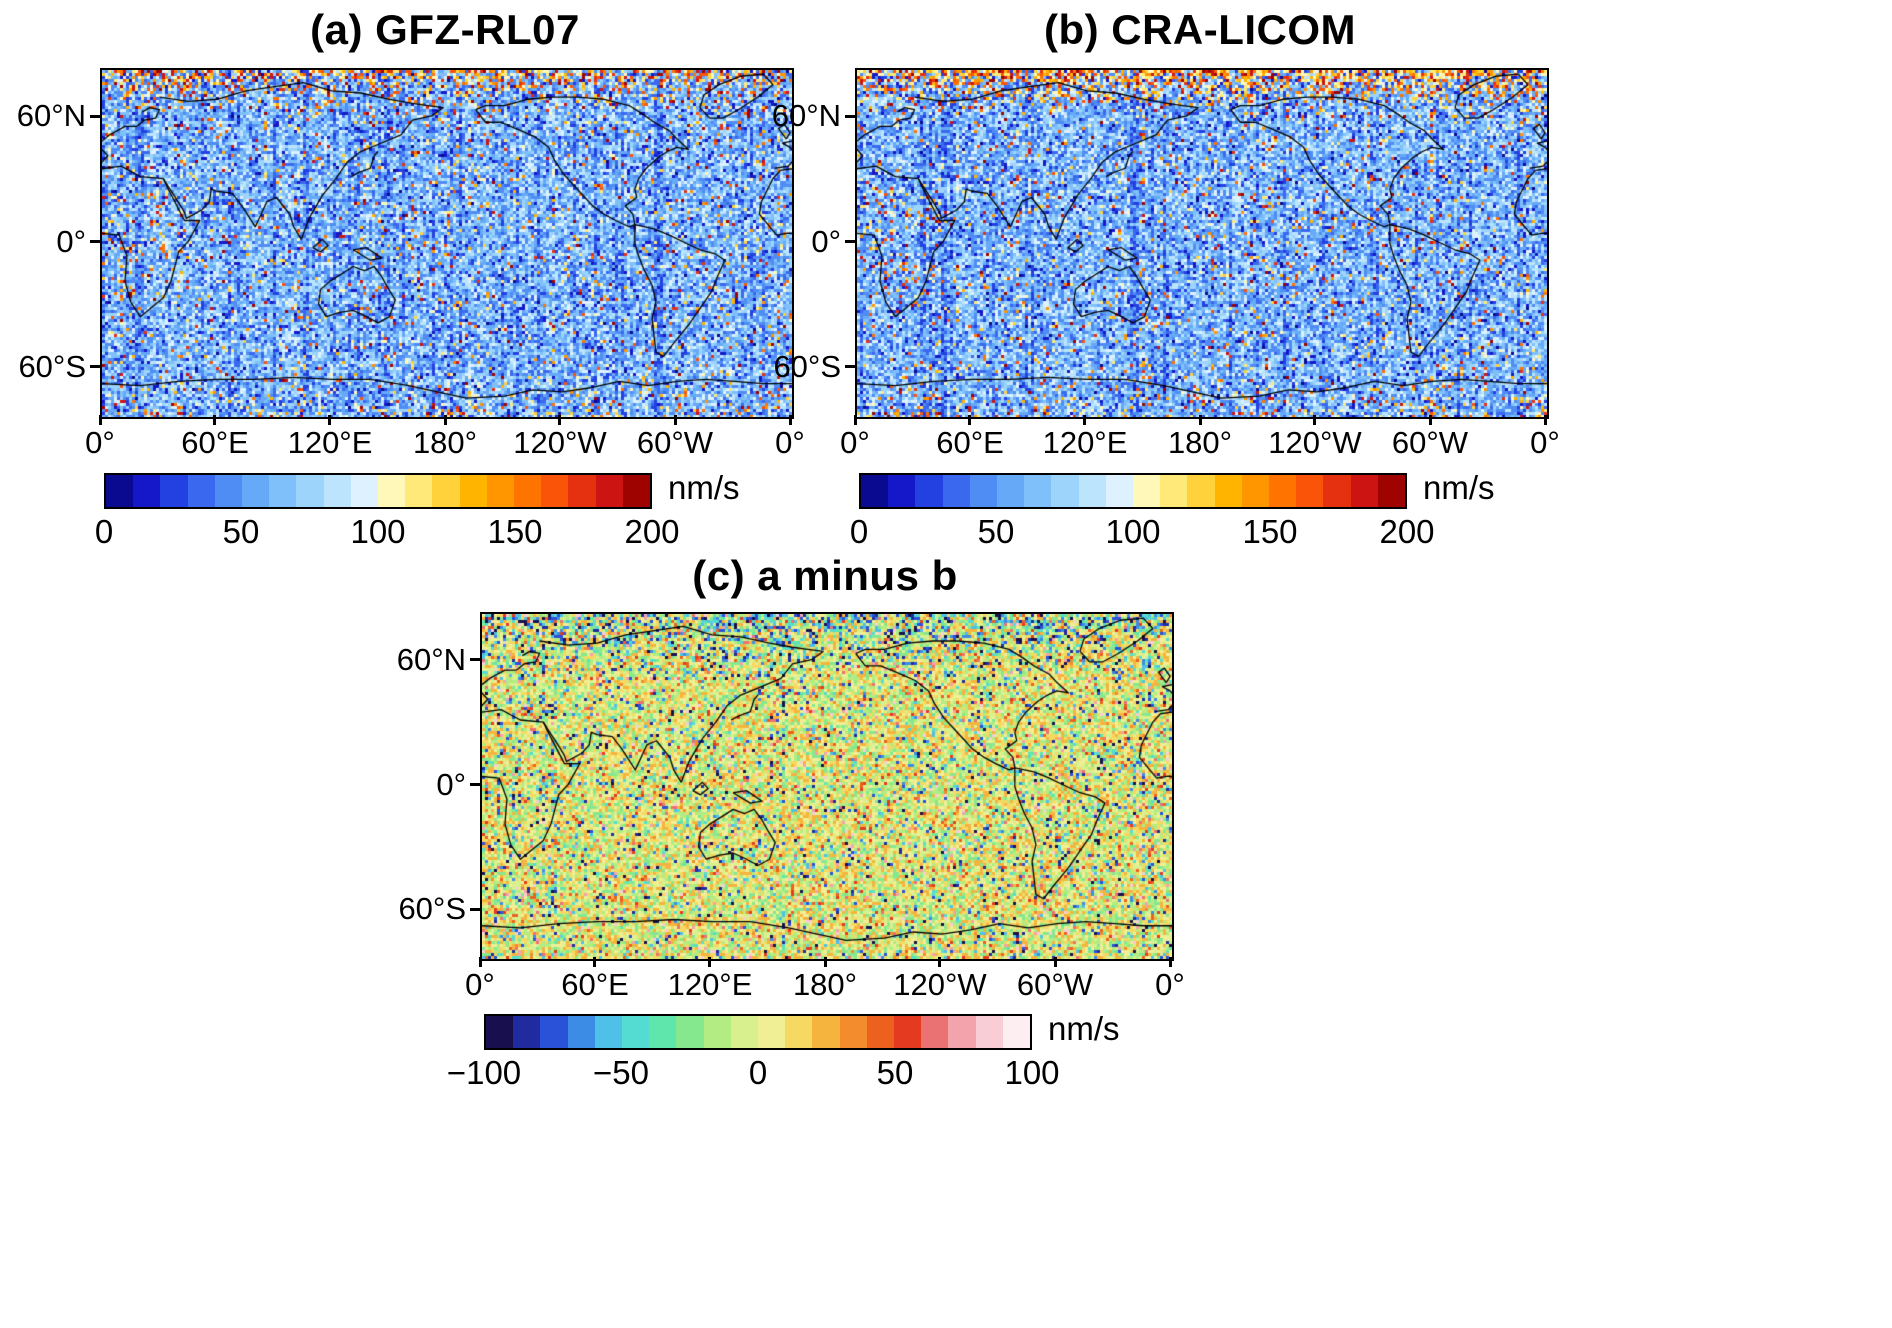 This screenshot has height=1328, width=1892. I want to click on cbar-b-tick-150: 150, so click(1270, 531).